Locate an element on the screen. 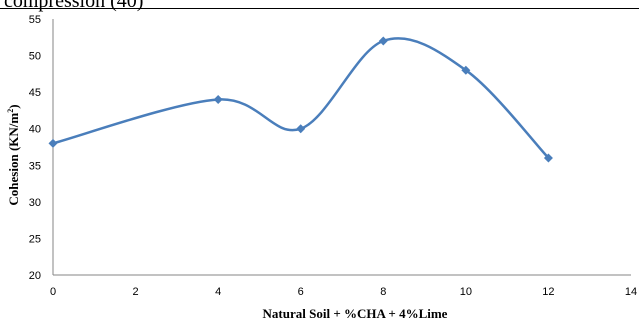 The image size is (639, 327). x-tick-label: 14 is located at coordinates (631, 292).